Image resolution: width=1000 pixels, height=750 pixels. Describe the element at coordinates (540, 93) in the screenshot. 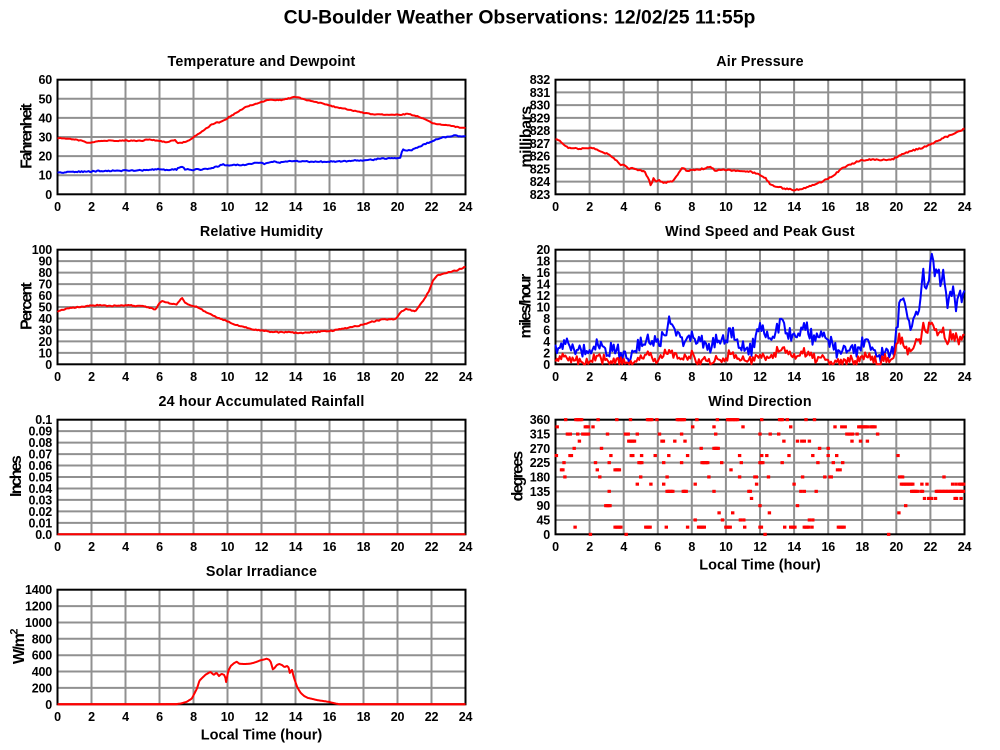

I see `svg-text: 831` at that location.